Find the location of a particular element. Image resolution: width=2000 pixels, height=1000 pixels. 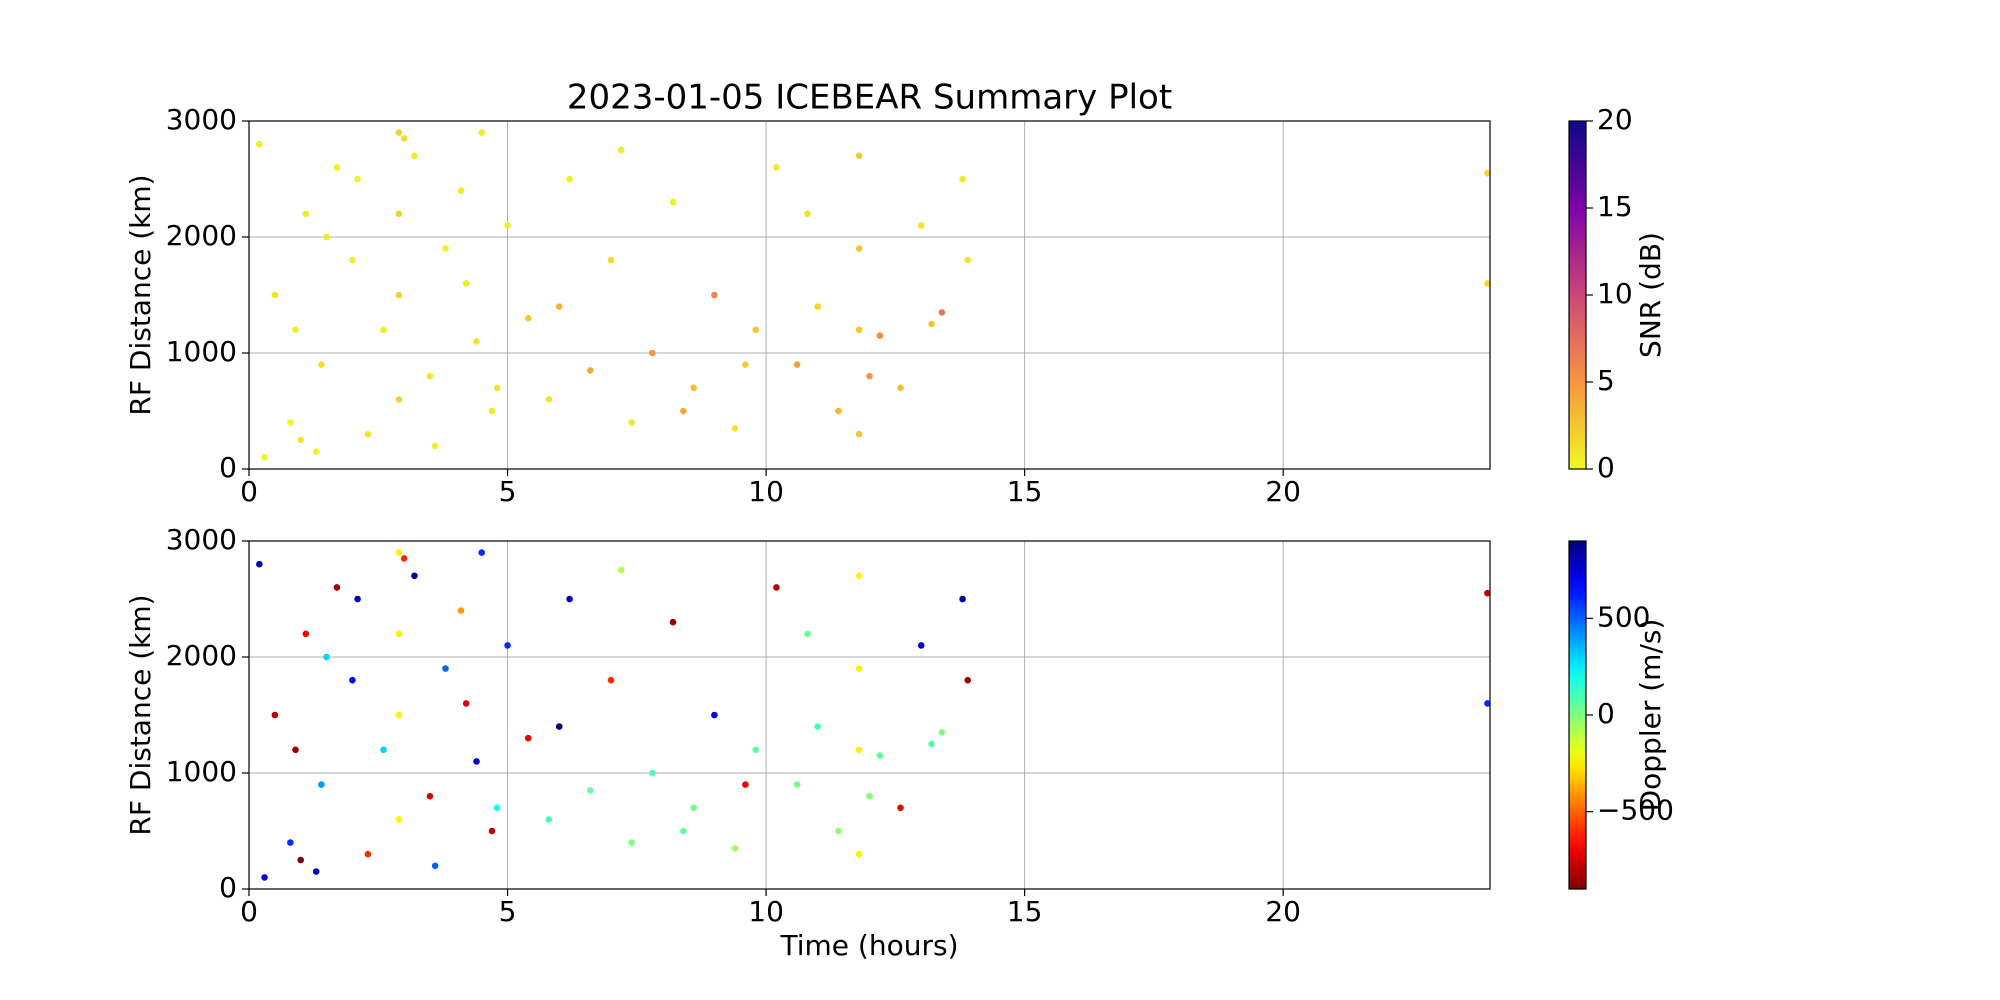

x-tick-label: 0 is located at coordinates (249, 911).